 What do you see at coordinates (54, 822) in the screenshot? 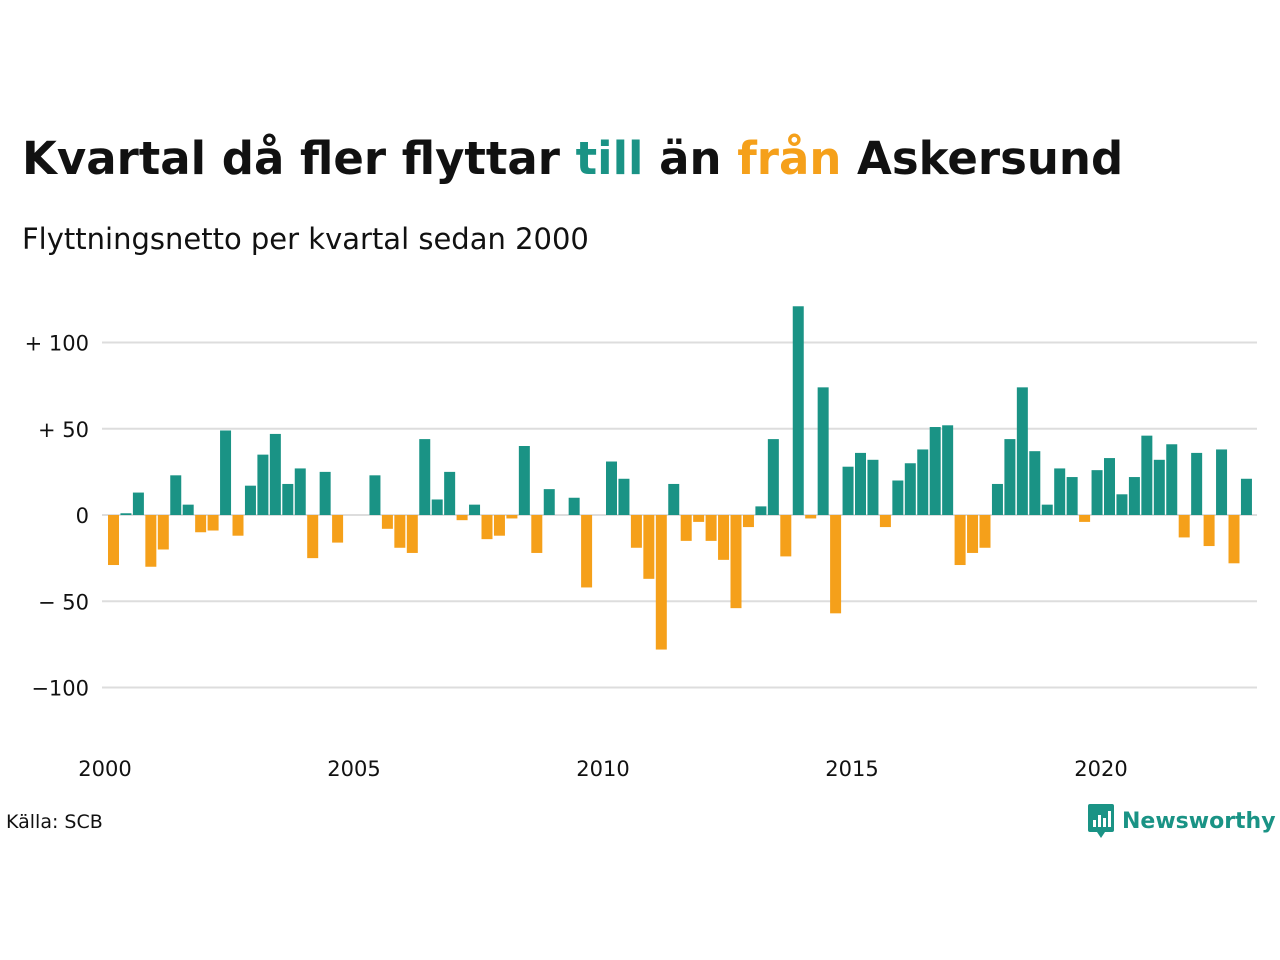
I see `source-note: Källa: SCB` at bounding box center [54, 822].